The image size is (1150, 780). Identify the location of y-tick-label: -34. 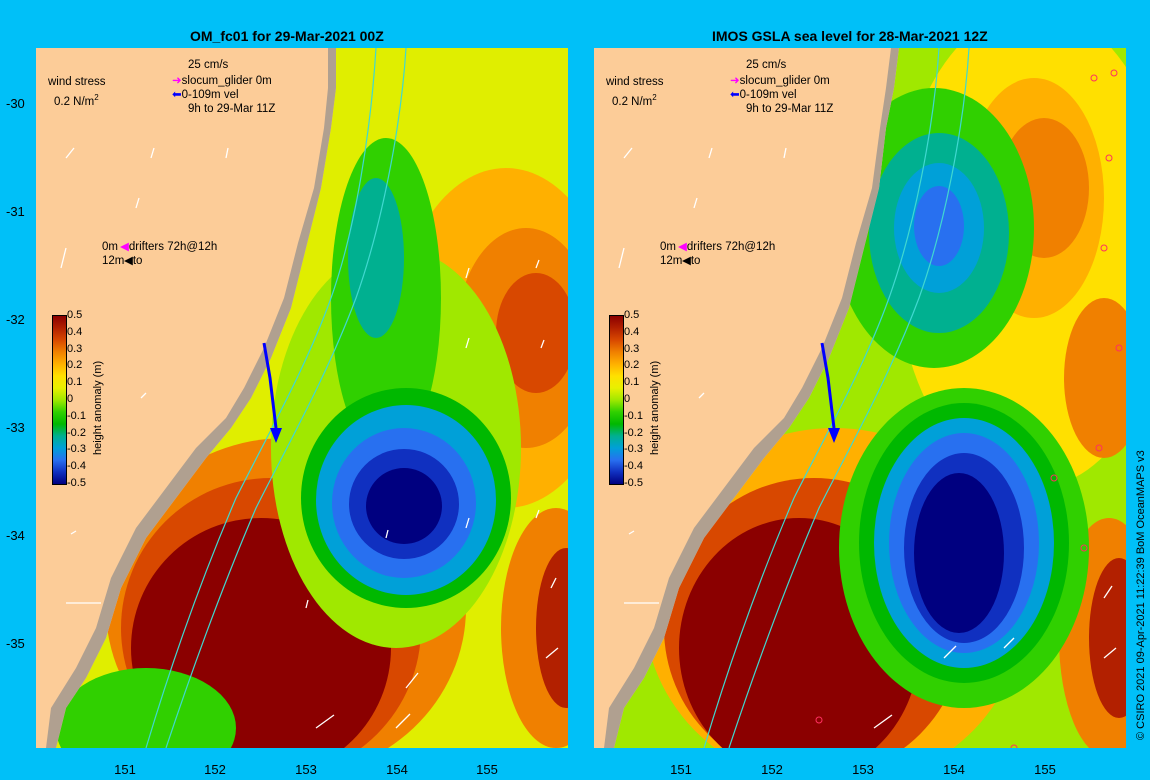
(15, 535).